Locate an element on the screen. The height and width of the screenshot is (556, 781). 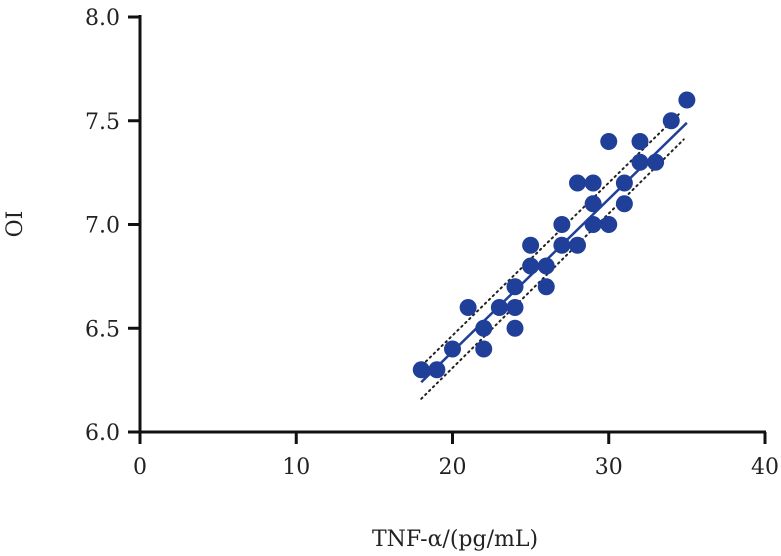
y-tick-label: 6.5 is located at coordinates (102, 329).